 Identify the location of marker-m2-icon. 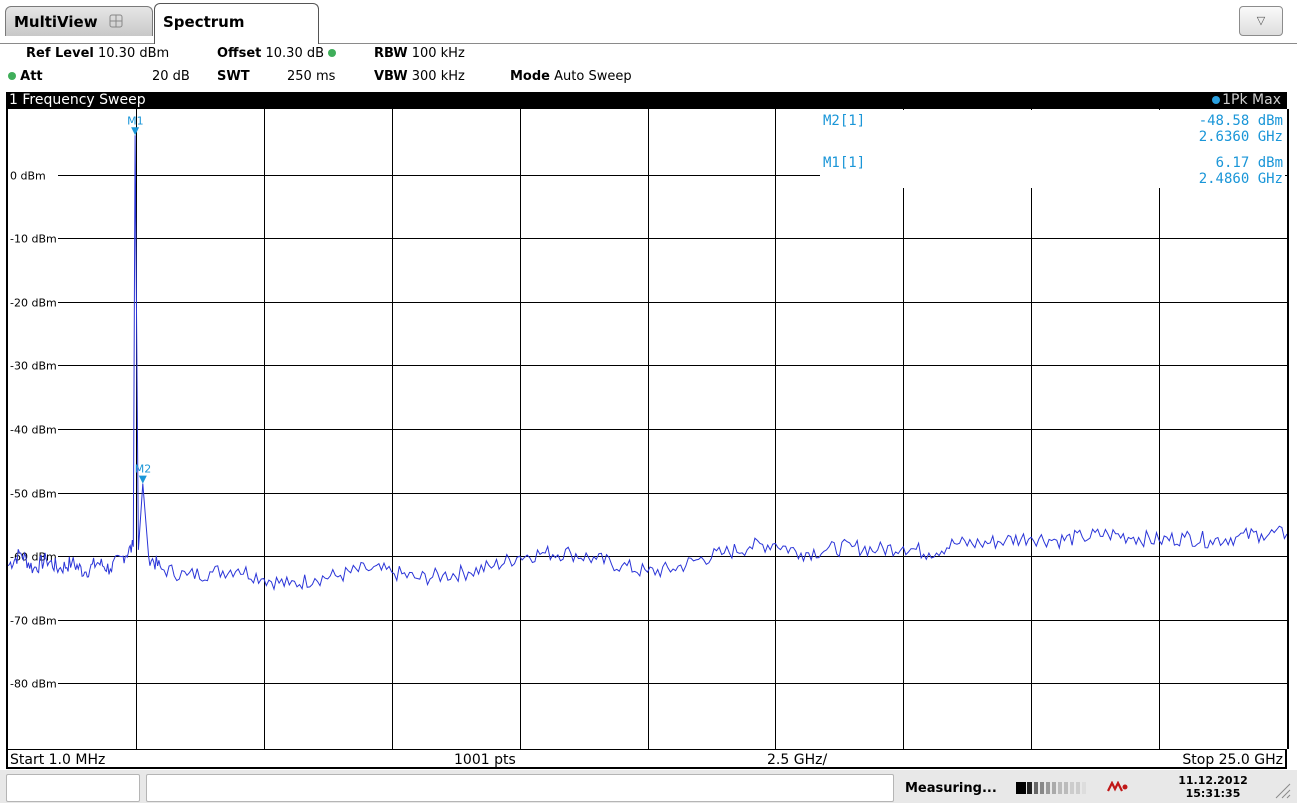
(142, 479).